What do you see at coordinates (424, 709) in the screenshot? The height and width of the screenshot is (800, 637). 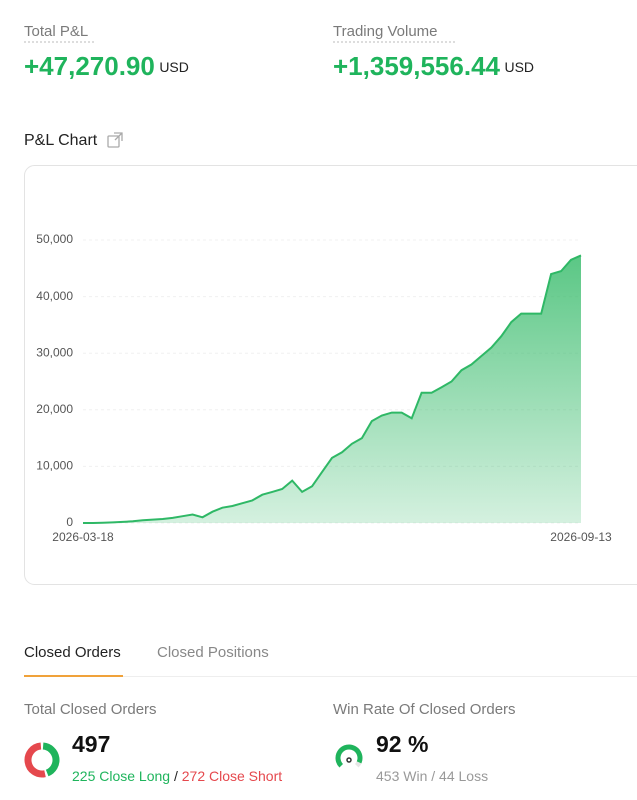 I see `stat-title: Win Rate Of Closed Orders` at bounding box center [424, 709].